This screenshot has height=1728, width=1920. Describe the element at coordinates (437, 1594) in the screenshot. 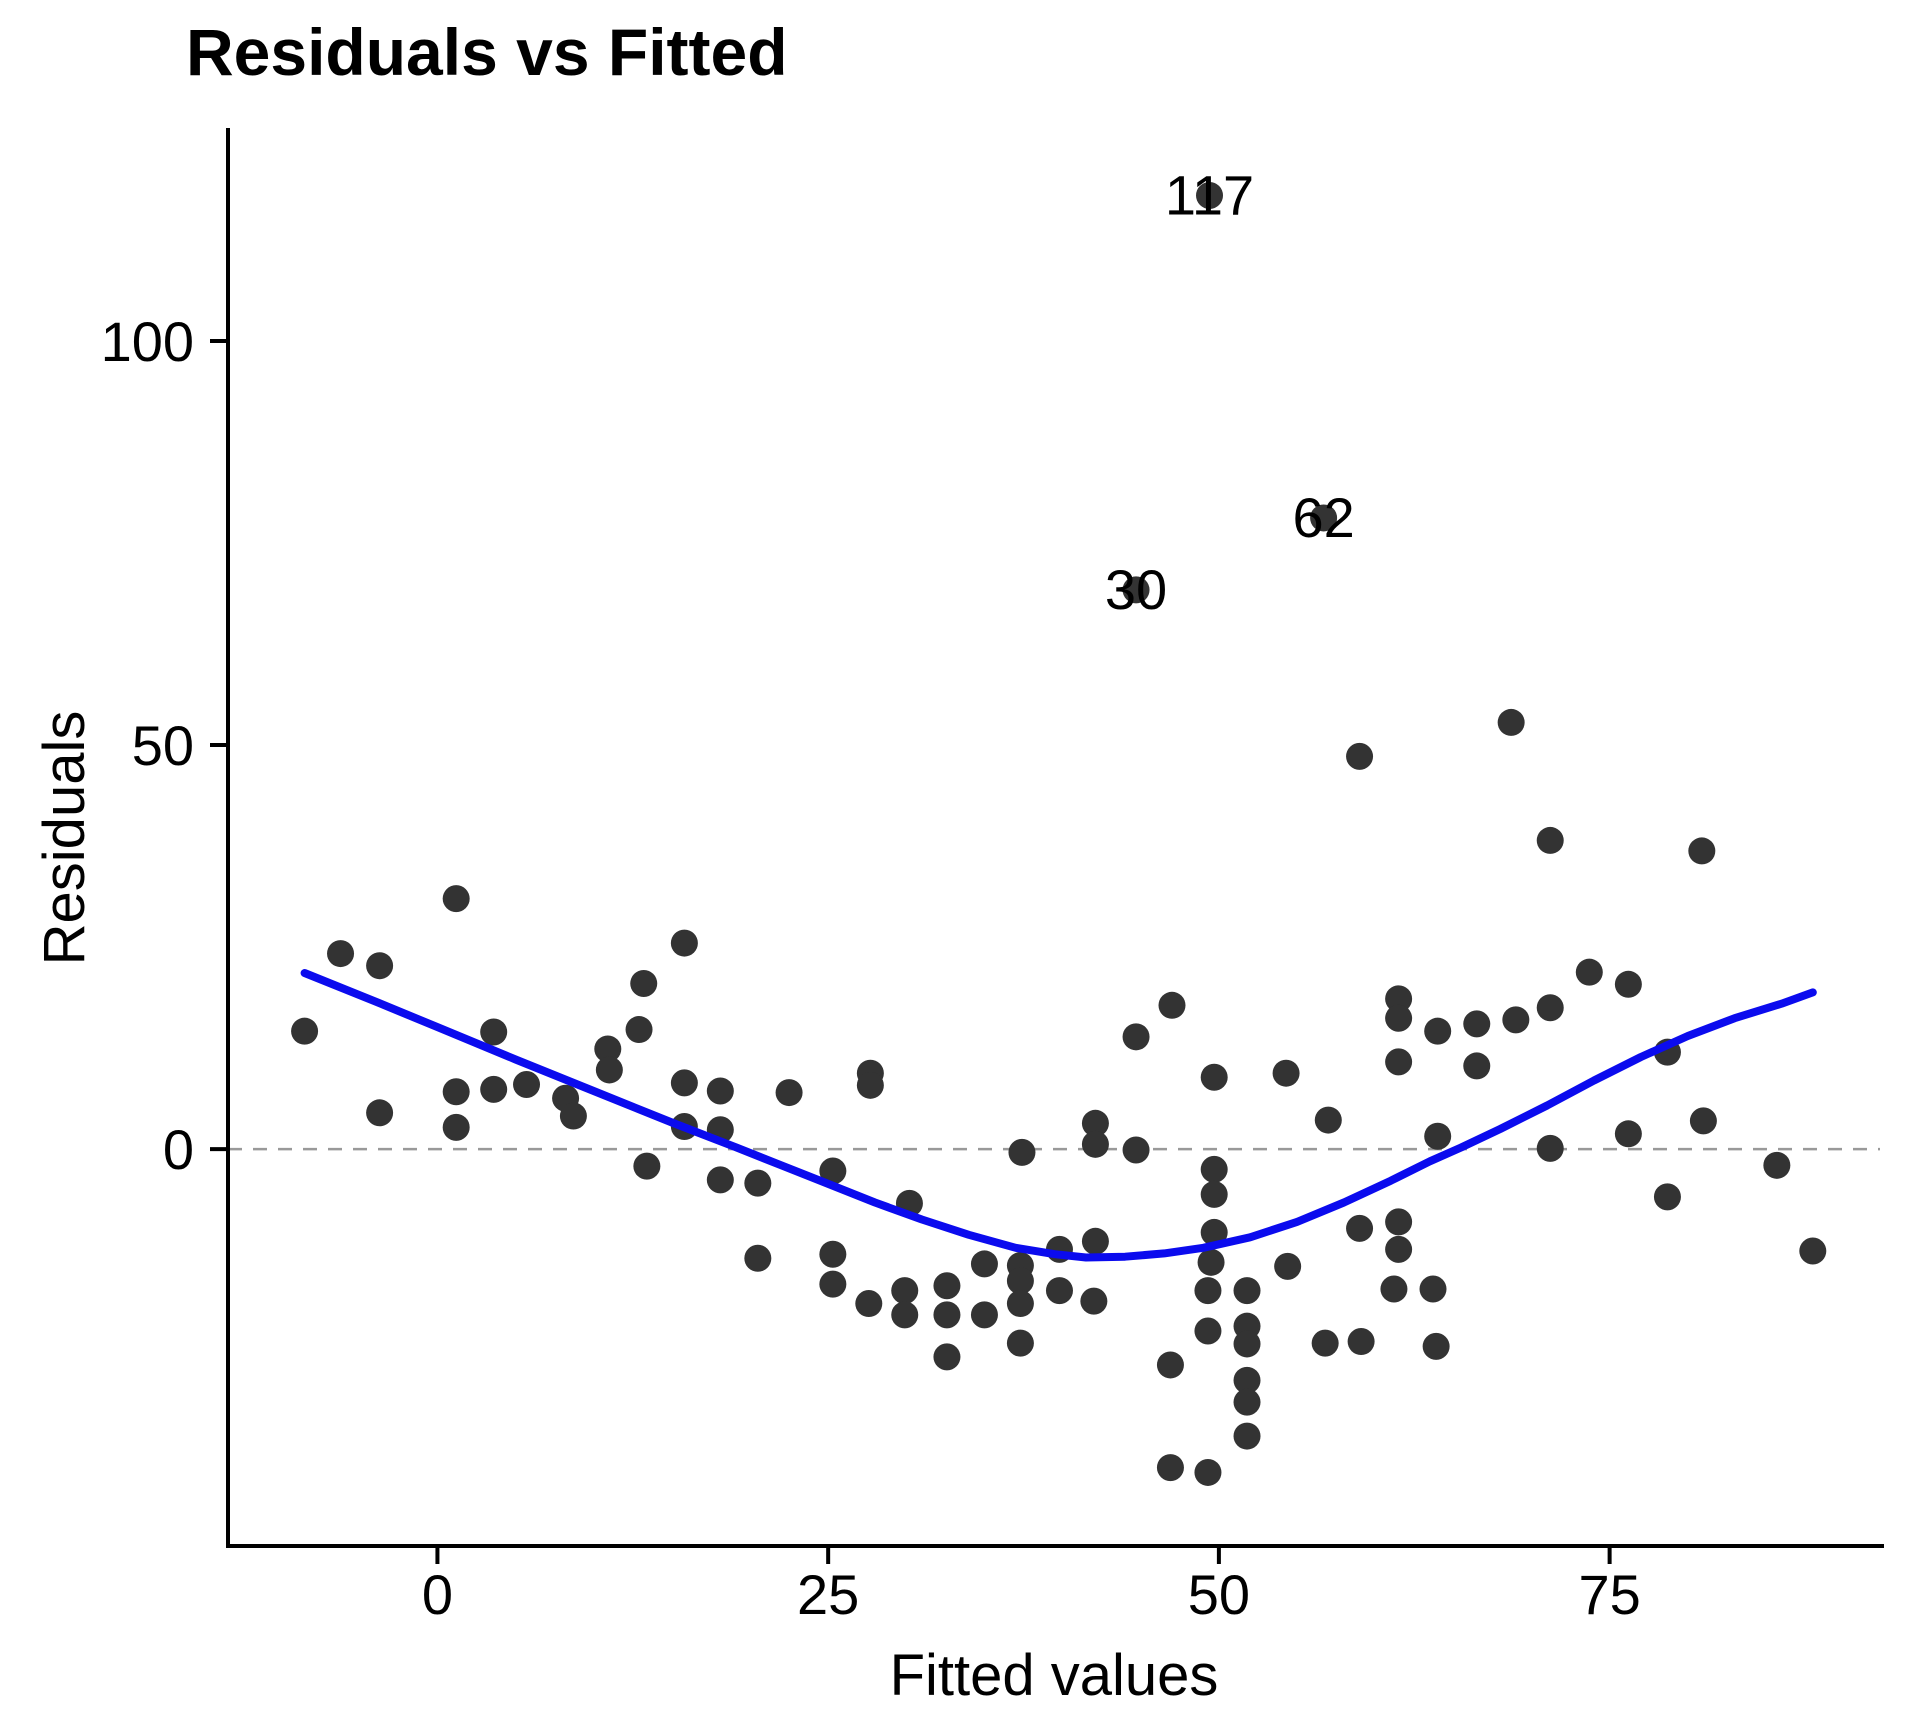

I see `x-tick-label: 0` at that location.